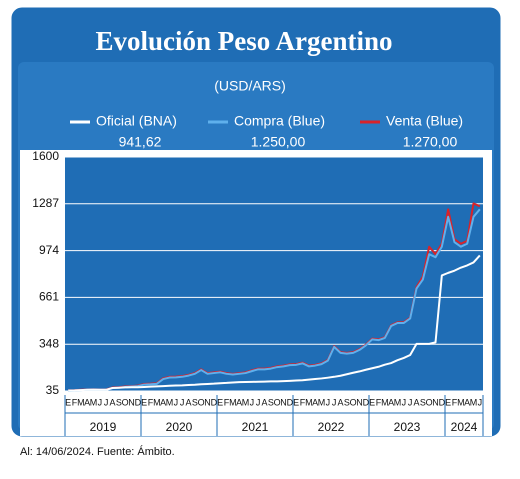 The width and height of the screenshot is (520, 479). I want to click on year-label: 2024, so click(464, 427).